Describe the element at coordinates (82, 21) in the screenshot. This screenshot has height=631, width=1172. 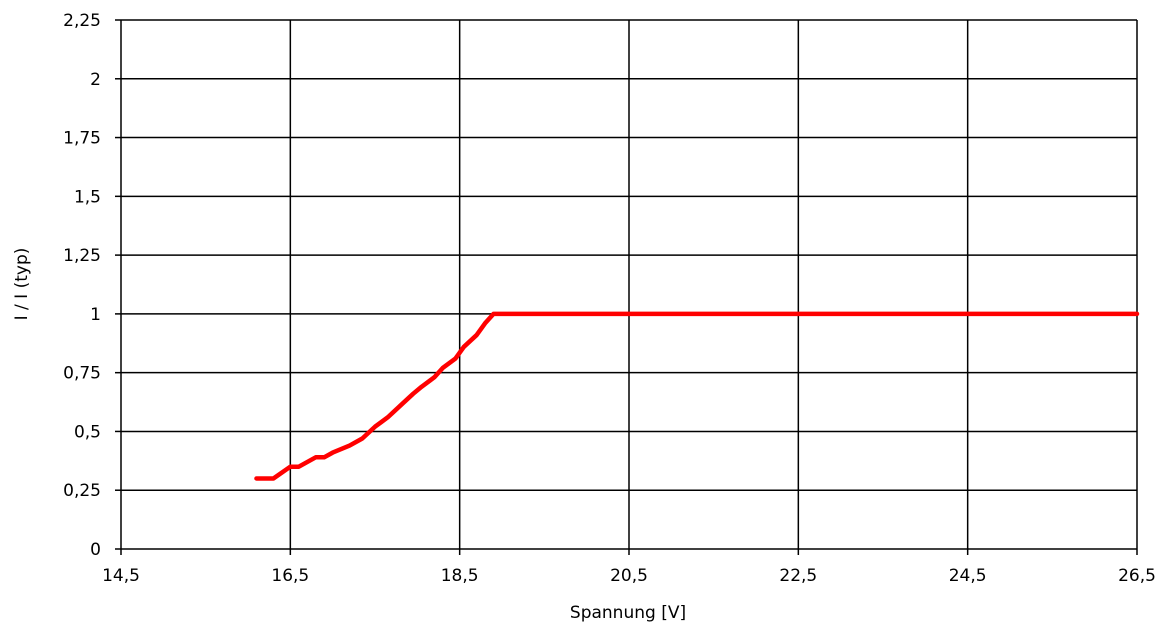
I see `y-tick-label: 2,25` at that location.